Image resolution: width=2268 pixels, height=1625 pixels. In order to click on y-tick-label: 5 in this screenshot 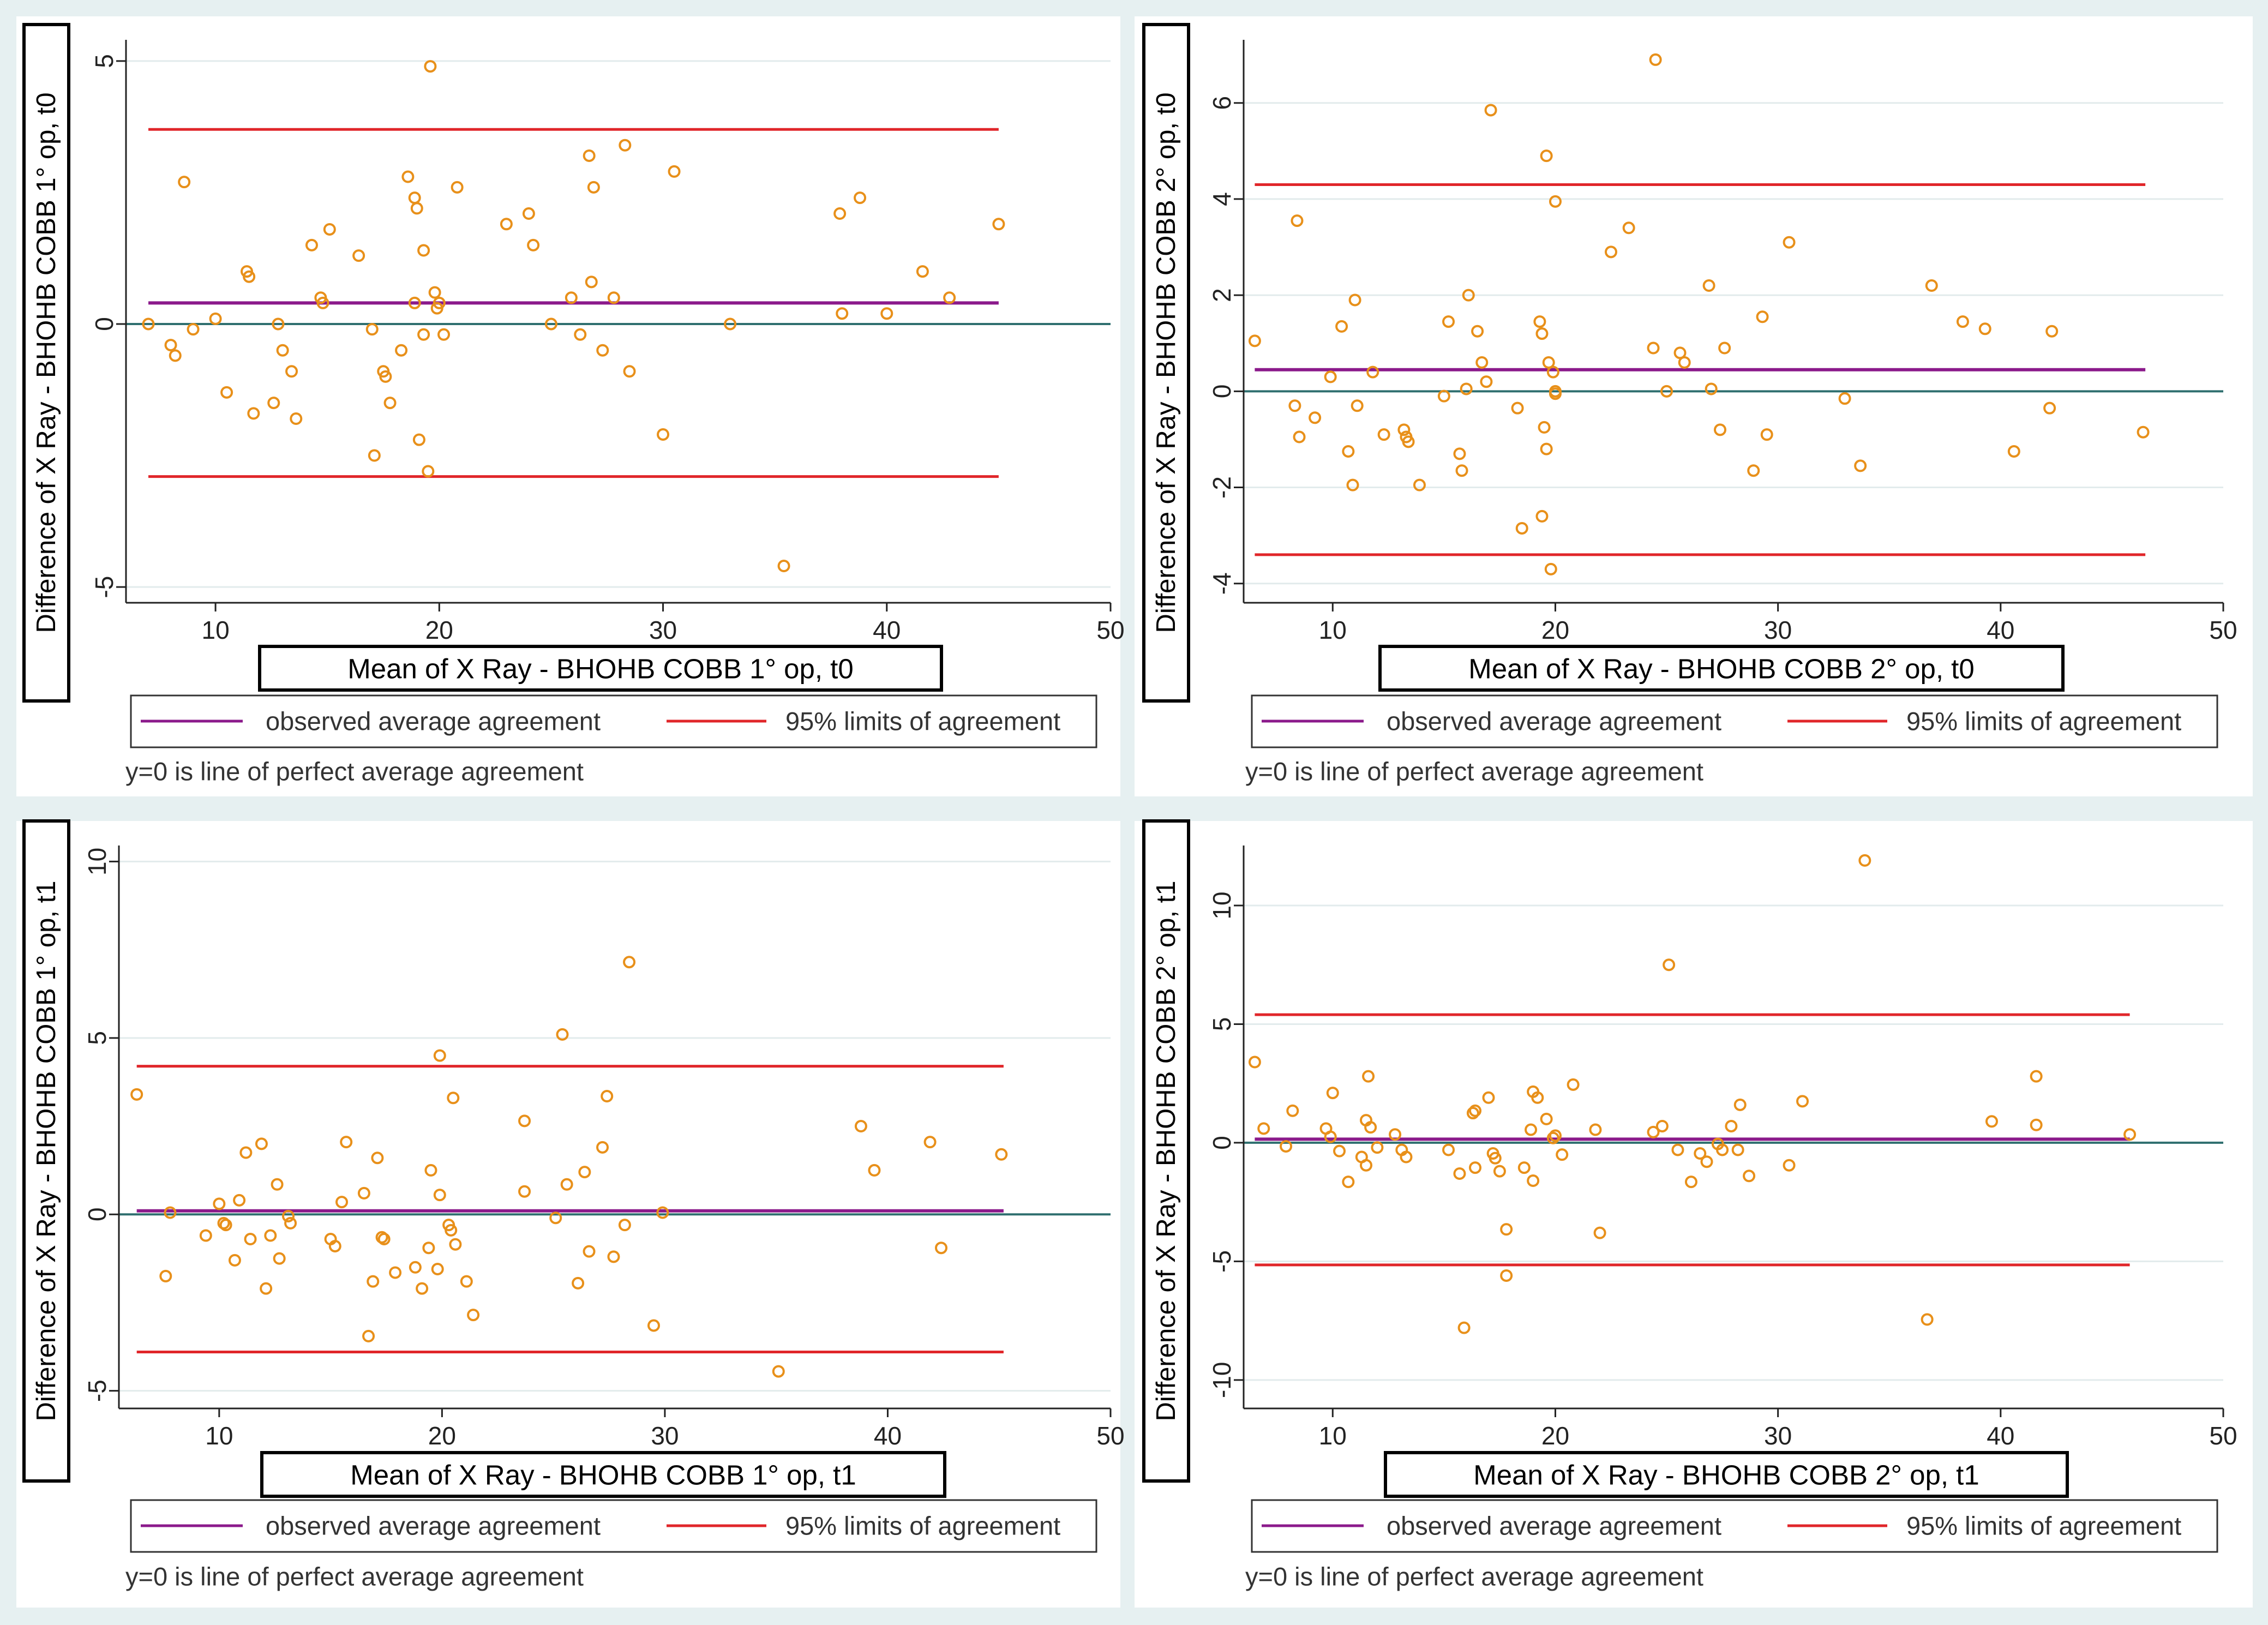, I will do `click(97, 1038)`.